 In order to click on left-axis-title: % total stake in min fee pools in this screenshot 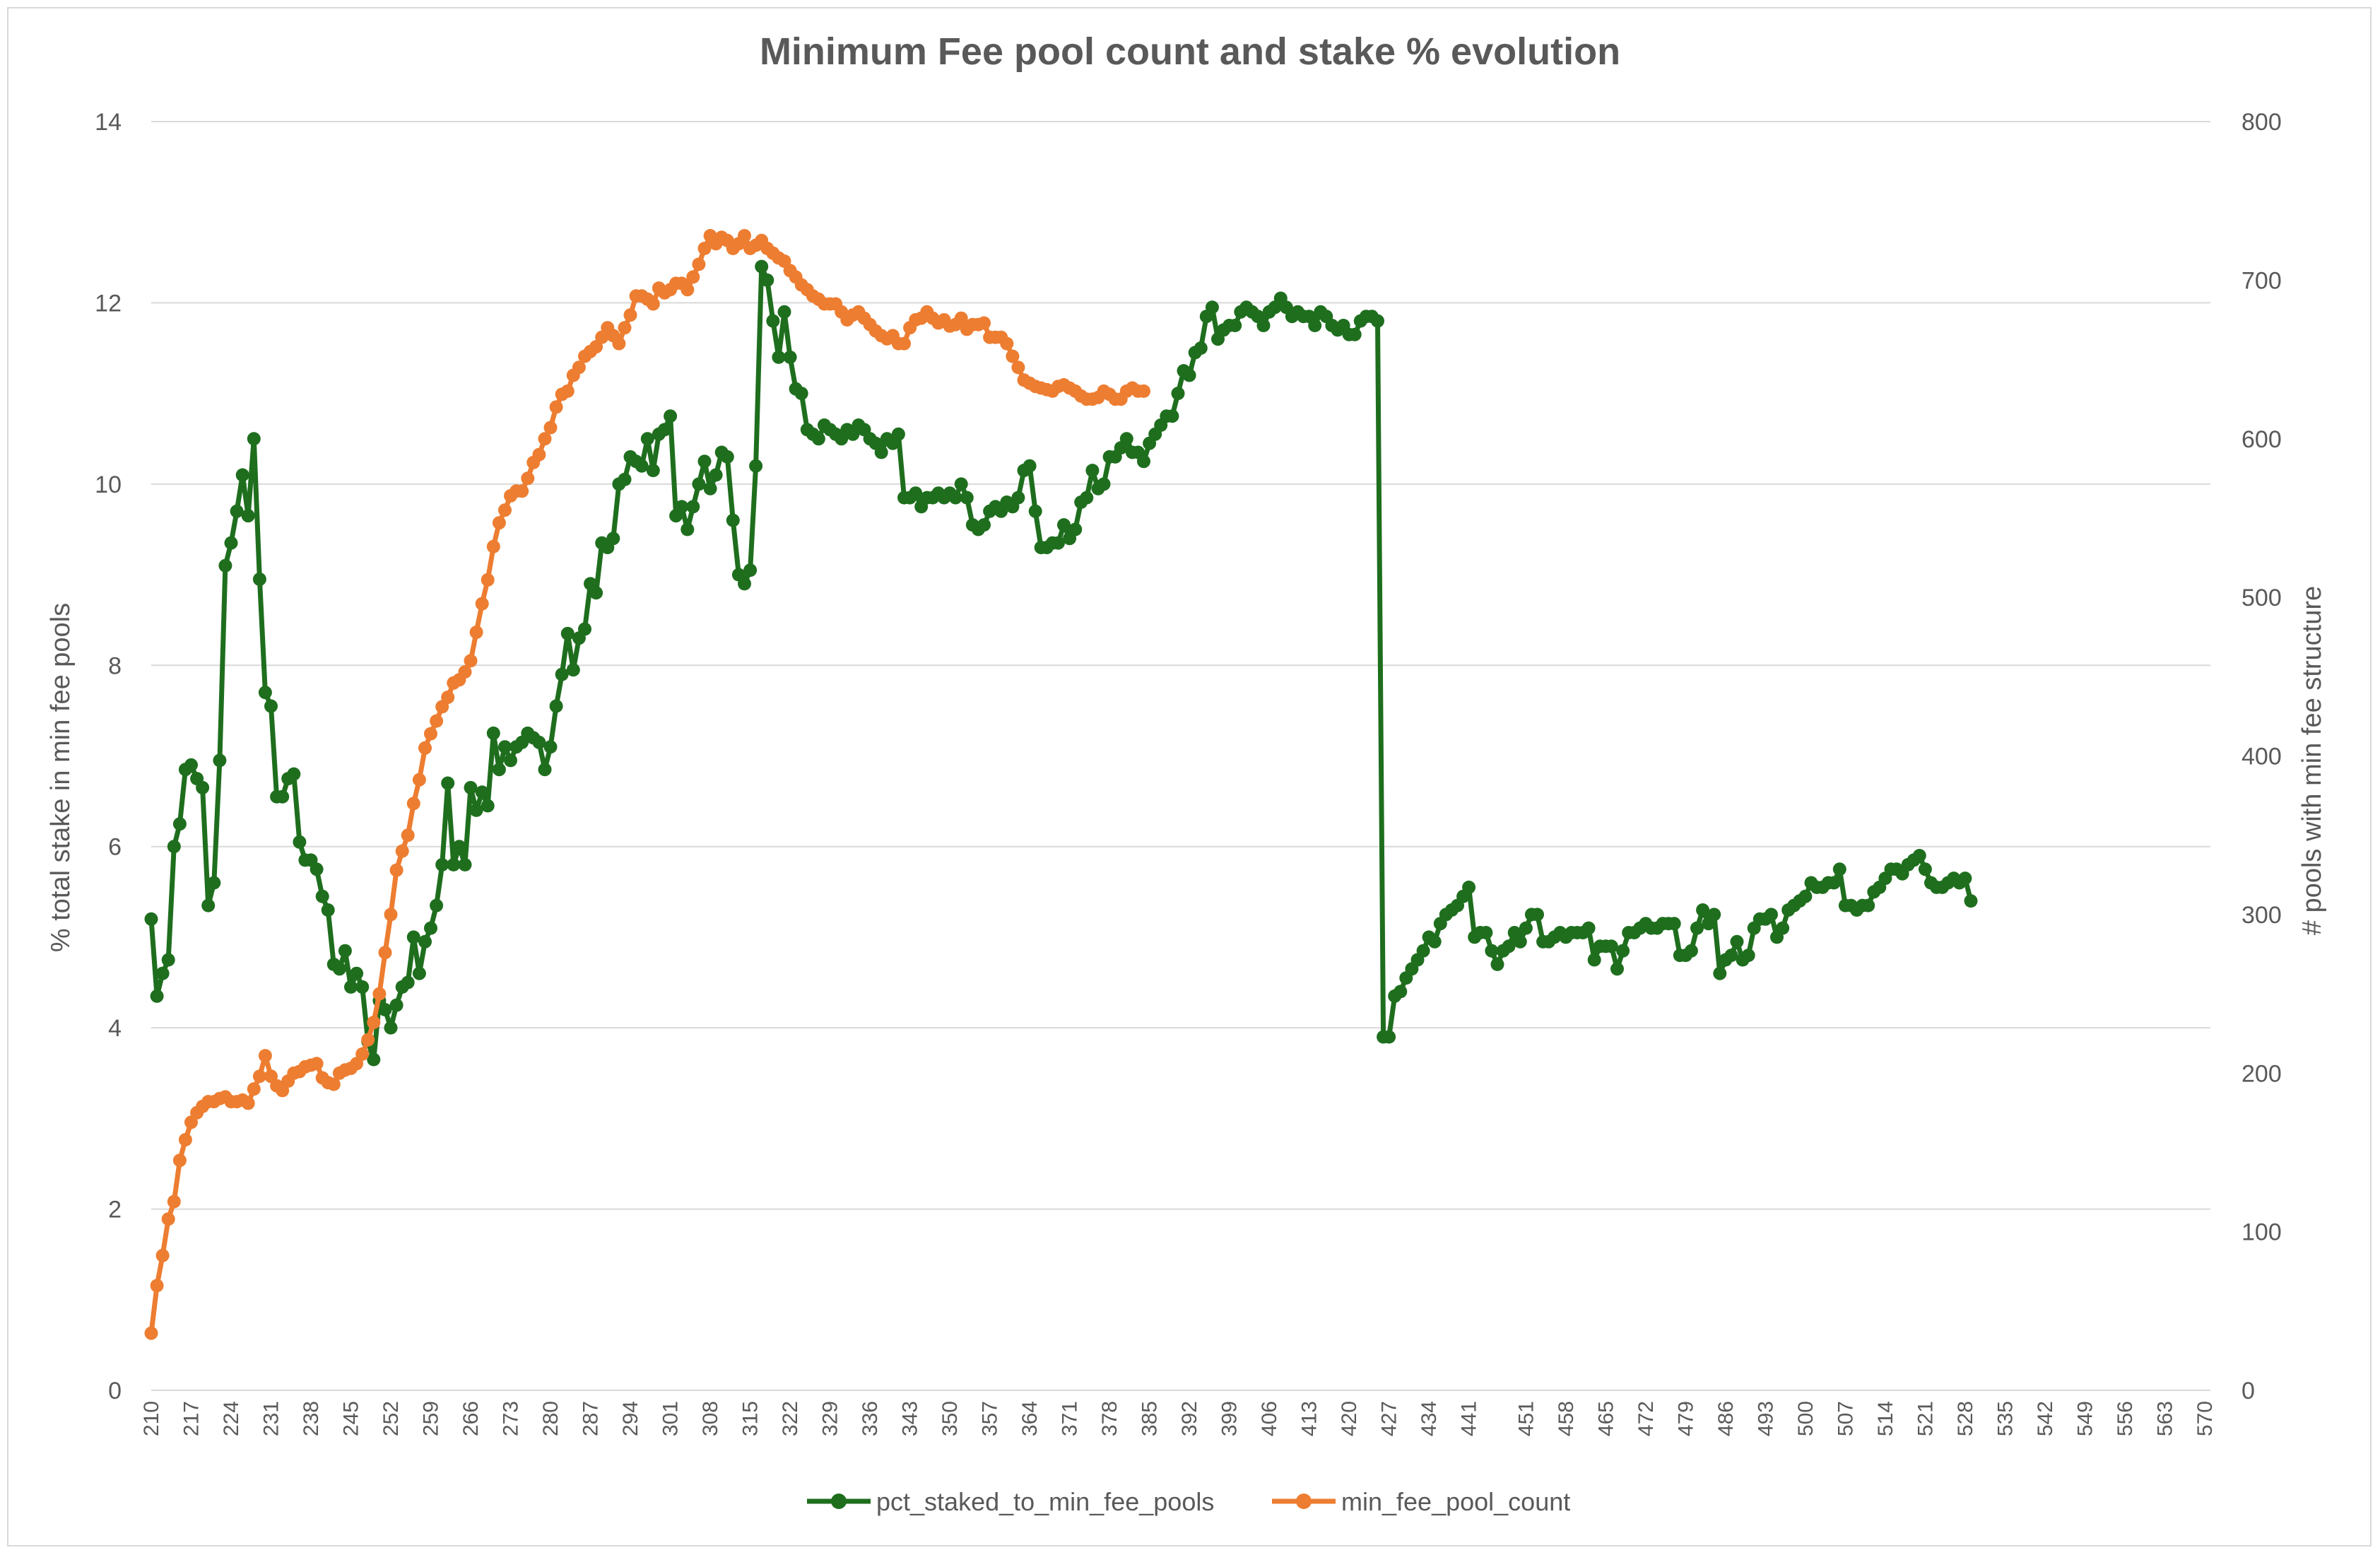, I will do `click(61, 777)`.